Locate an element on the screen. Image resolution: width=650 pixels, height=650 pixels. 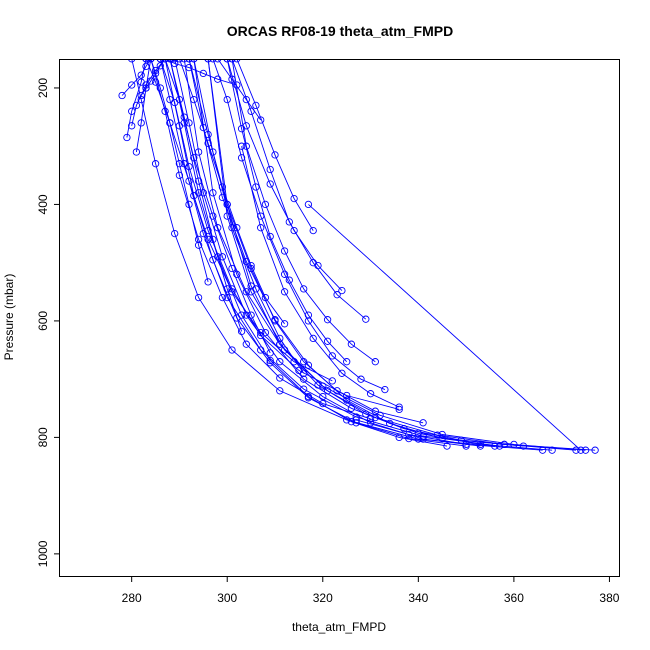
y-tick-label: 200 is located at coordinates (43, 88).